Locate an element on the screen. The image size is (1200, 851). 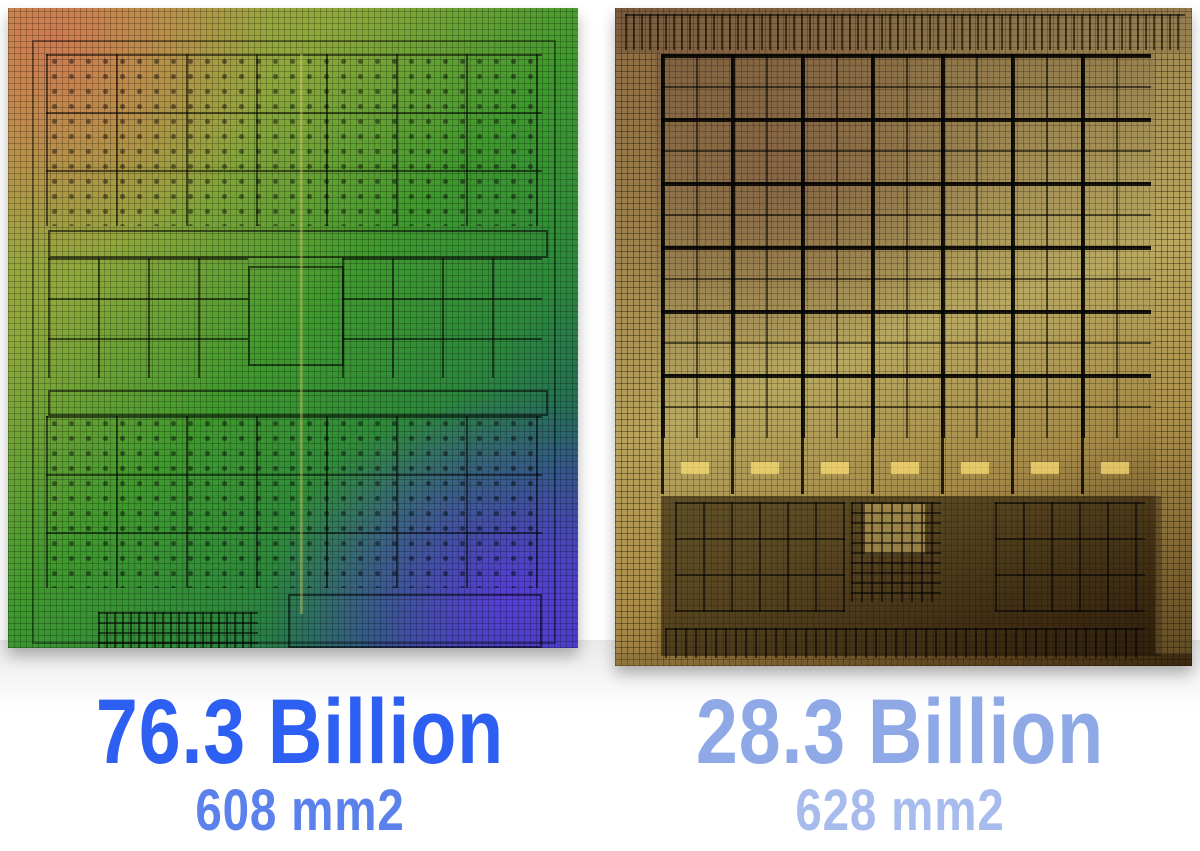
right-transistor-count: 28.3 Billion is located at coordinates (900, 732).